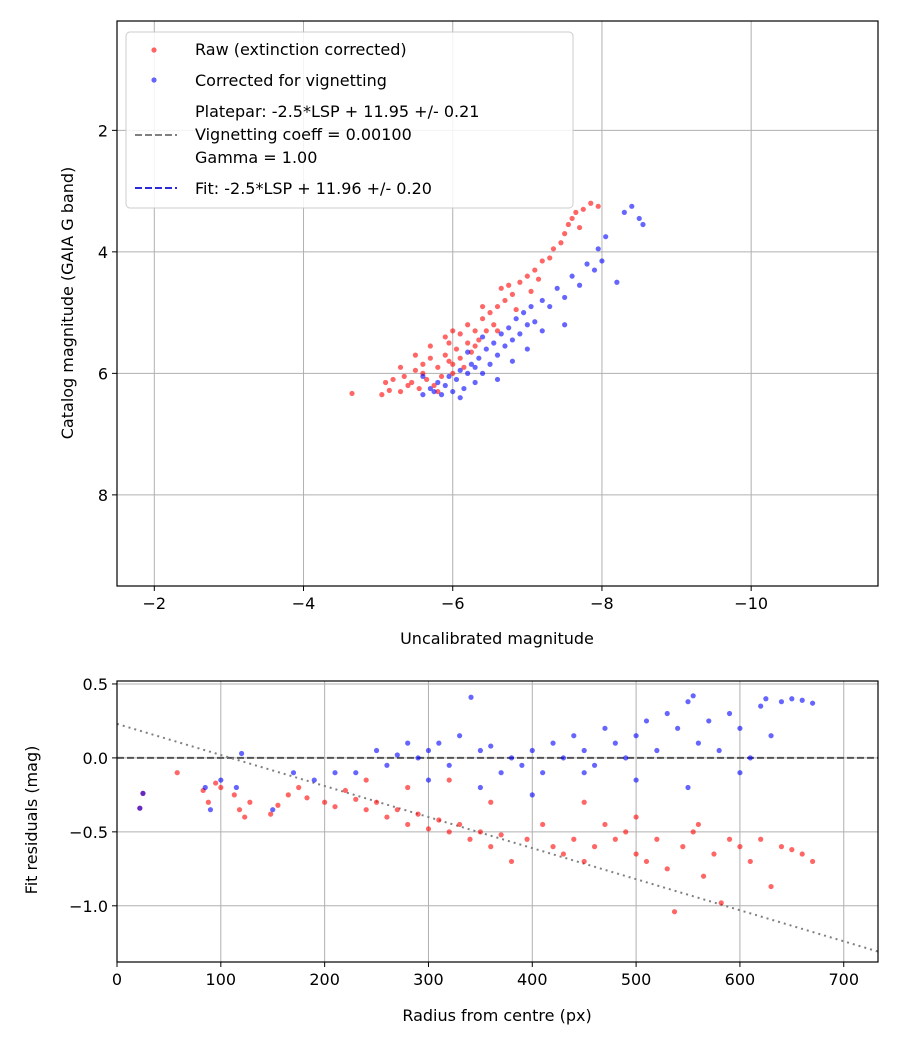 The image size is (900, 1050). I want to click on y-tick-label: 6, so click(103, 373).